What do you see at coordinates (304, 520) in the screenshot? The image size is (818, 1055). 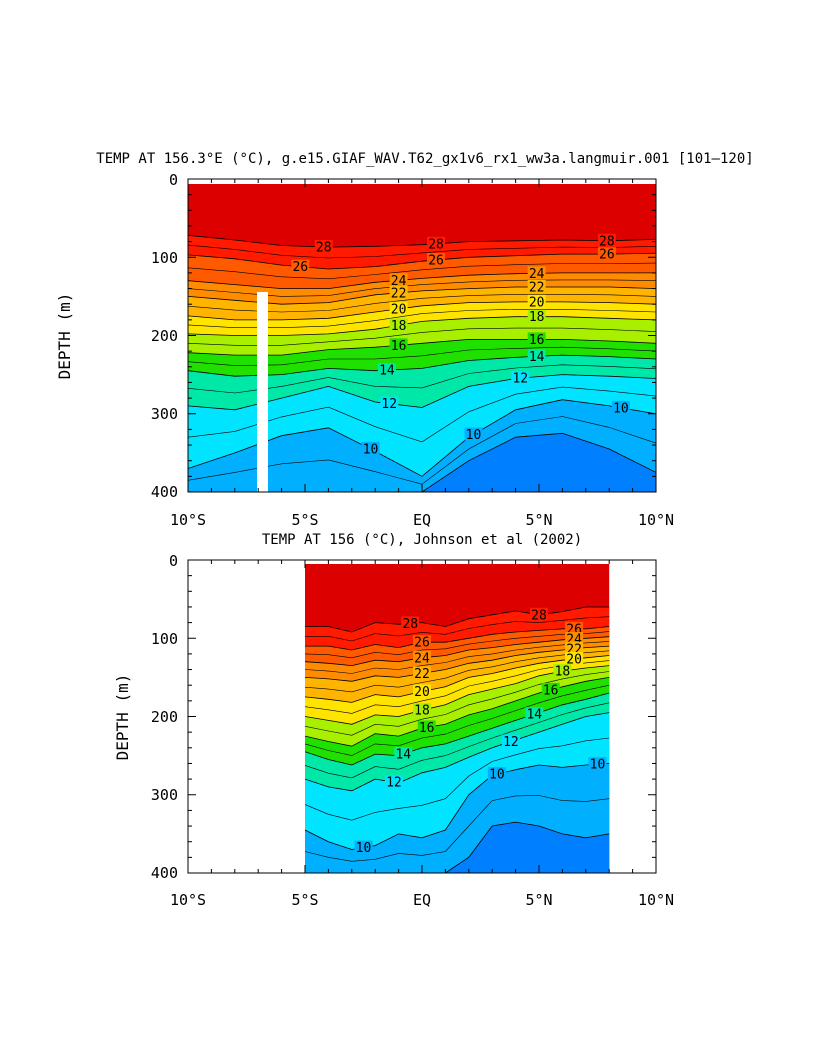 I see `top-x-tick-label: 5°S` at bounding box center [304, 520].